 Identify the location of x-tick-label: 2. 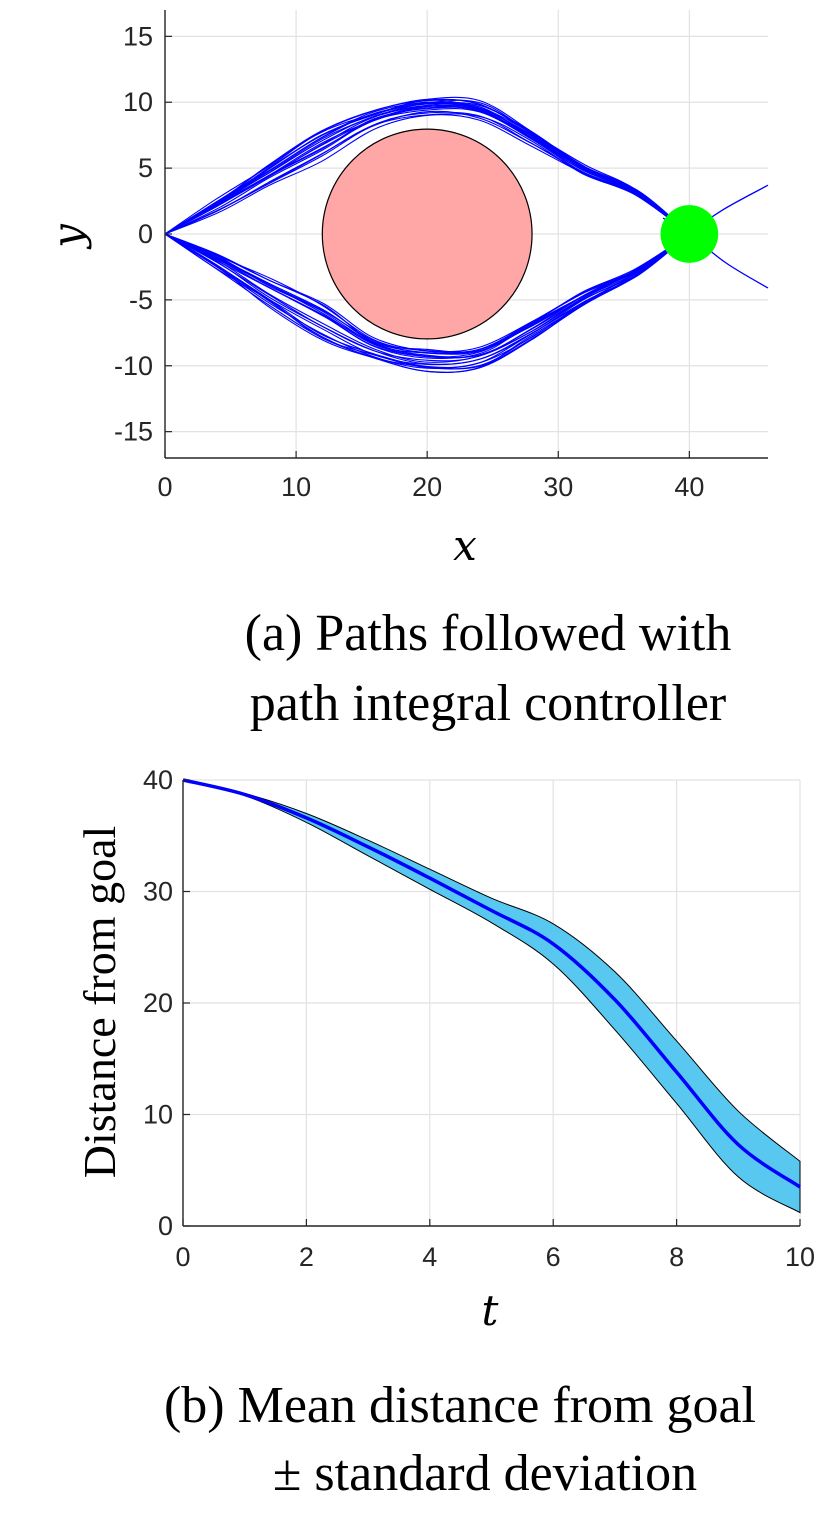
(306, 1257).